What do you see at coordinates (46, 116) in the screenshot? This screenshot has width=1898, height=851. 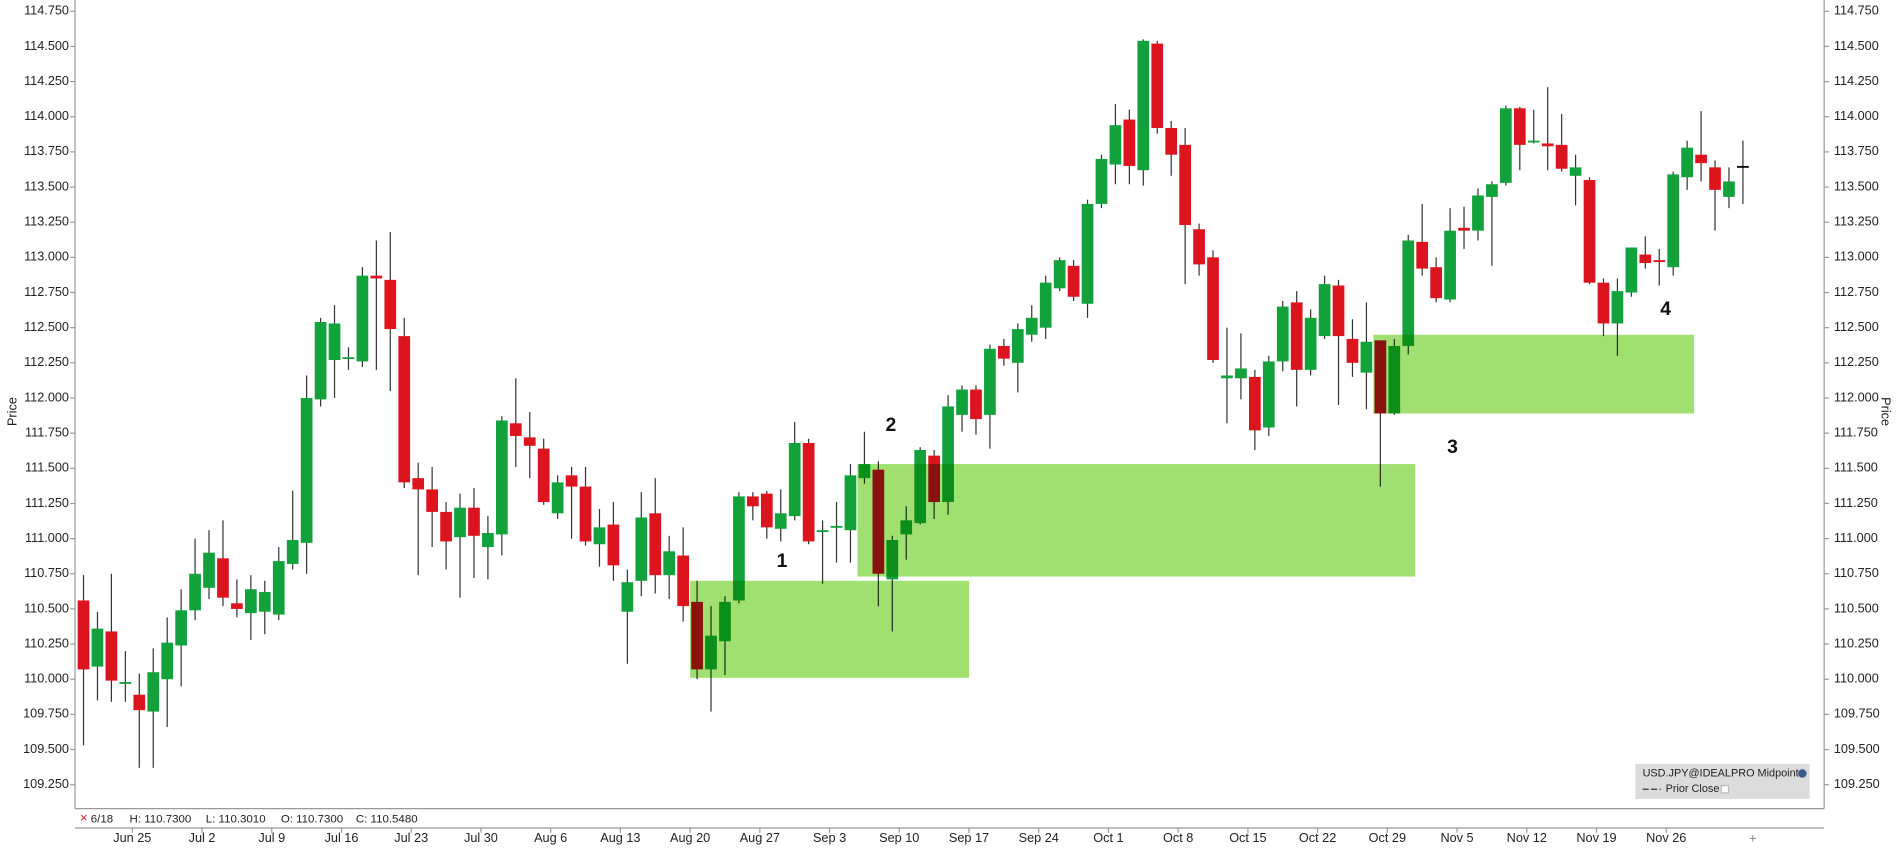 I see `y-tick-label: 114.000` at bounding box center [46, 116].